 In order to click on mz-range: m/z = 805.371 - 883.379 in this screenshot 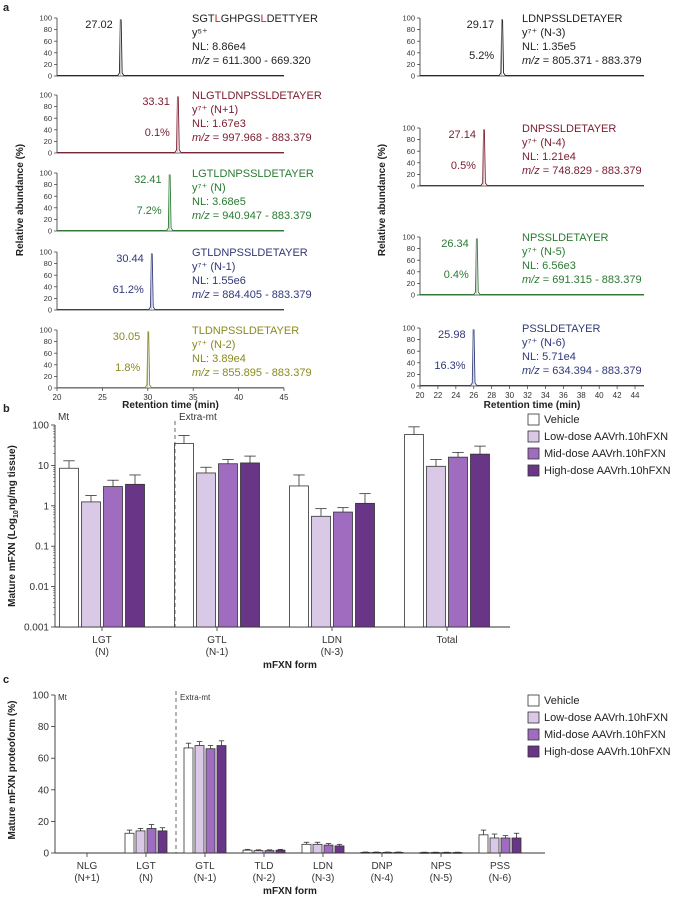, I will do `click(582, 61)`.